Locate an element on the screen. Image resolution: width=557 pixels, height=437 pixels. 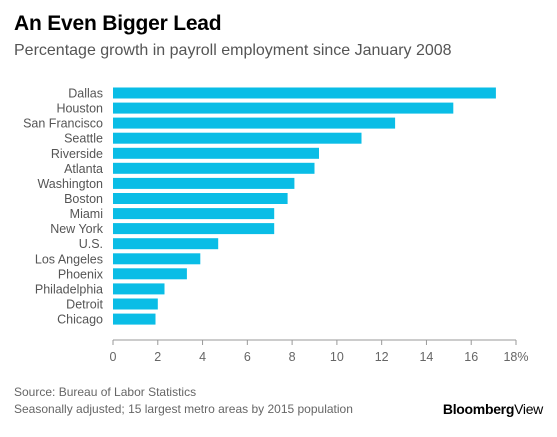
category-label-new-york: New York is located at coordinates (77, 229).